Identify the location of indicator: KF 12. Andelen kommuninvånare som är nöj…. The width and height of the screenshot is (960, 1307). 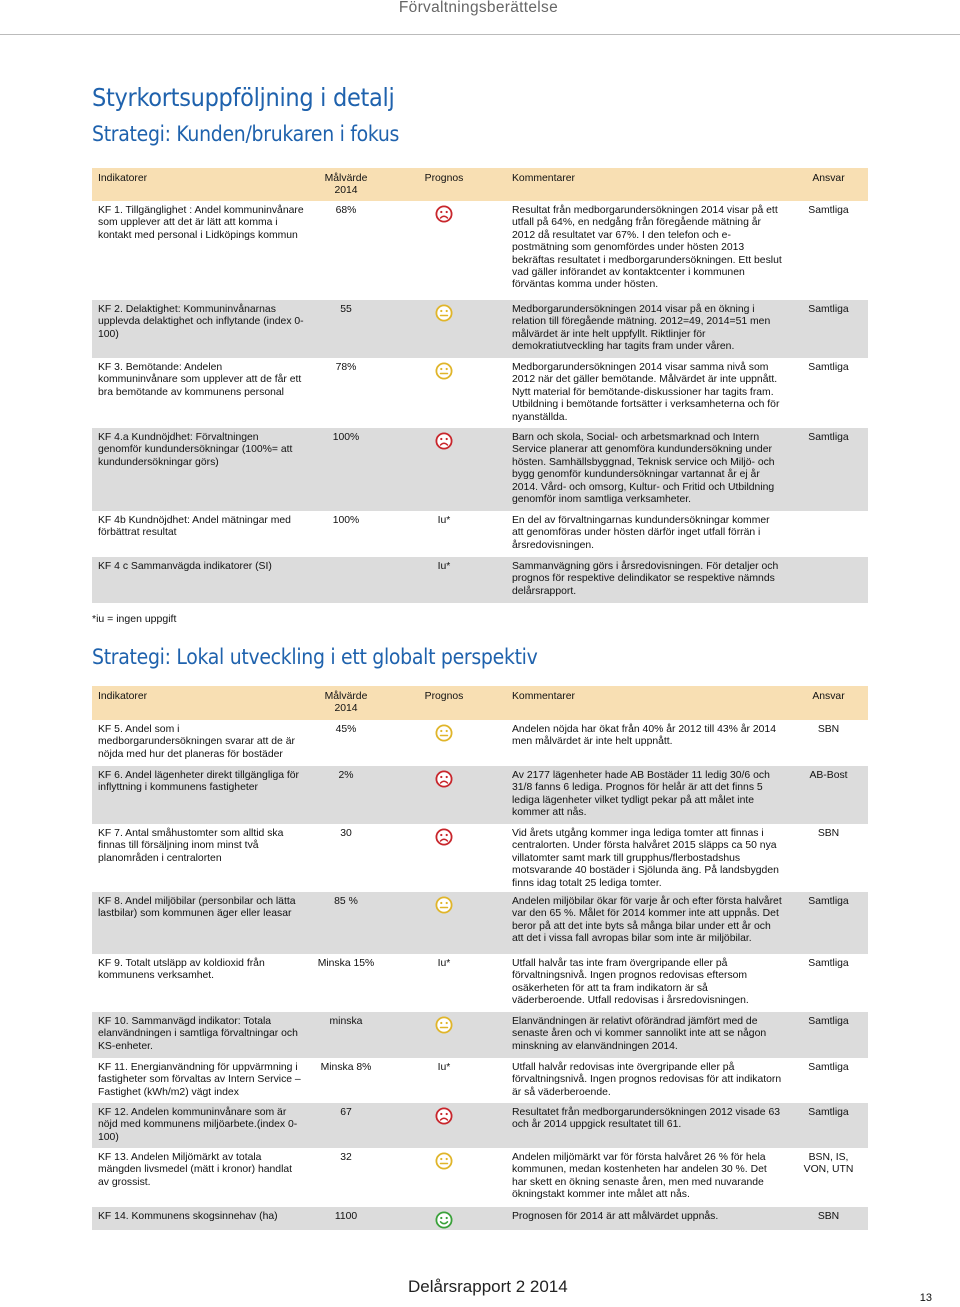
(201, 1125).